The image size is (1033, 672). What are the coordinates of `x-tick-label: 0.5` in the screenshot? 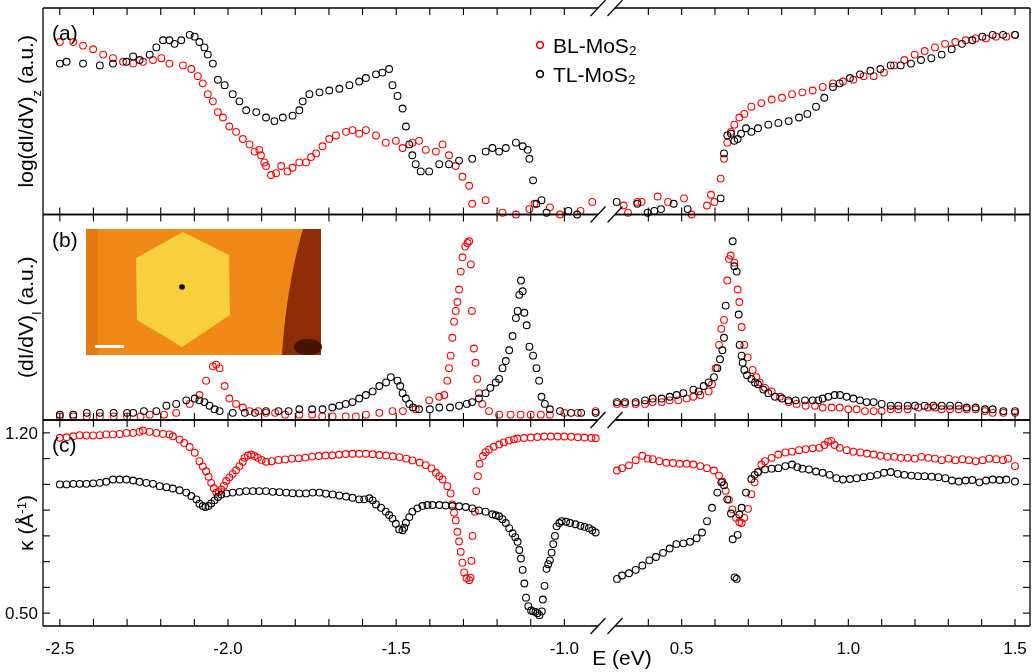 It's located at (681, 648).